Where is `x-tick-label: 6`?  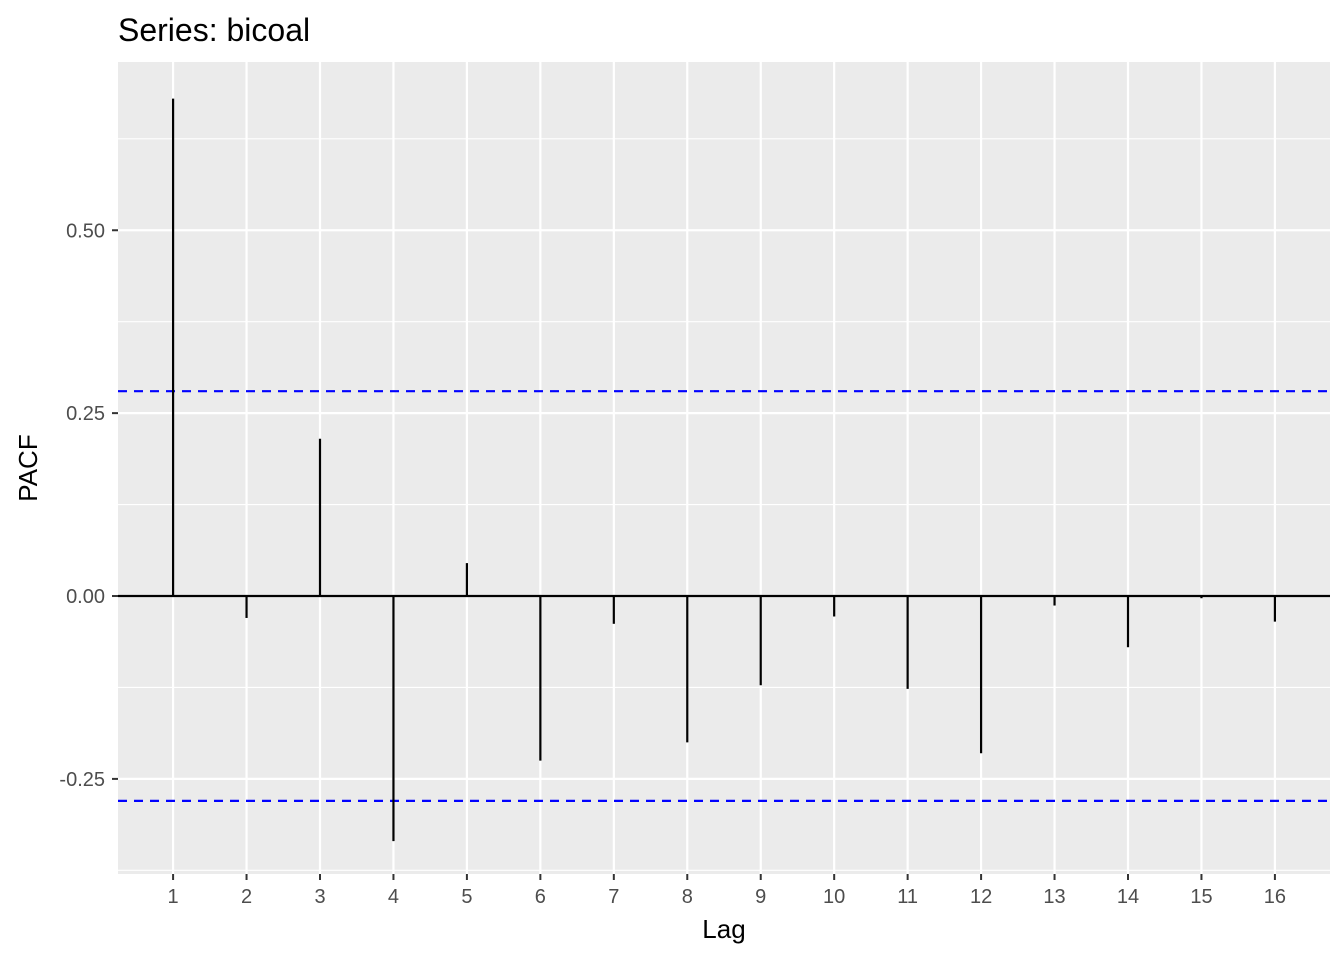 x-tick-label: 6 is located at coordinates (540, 897).